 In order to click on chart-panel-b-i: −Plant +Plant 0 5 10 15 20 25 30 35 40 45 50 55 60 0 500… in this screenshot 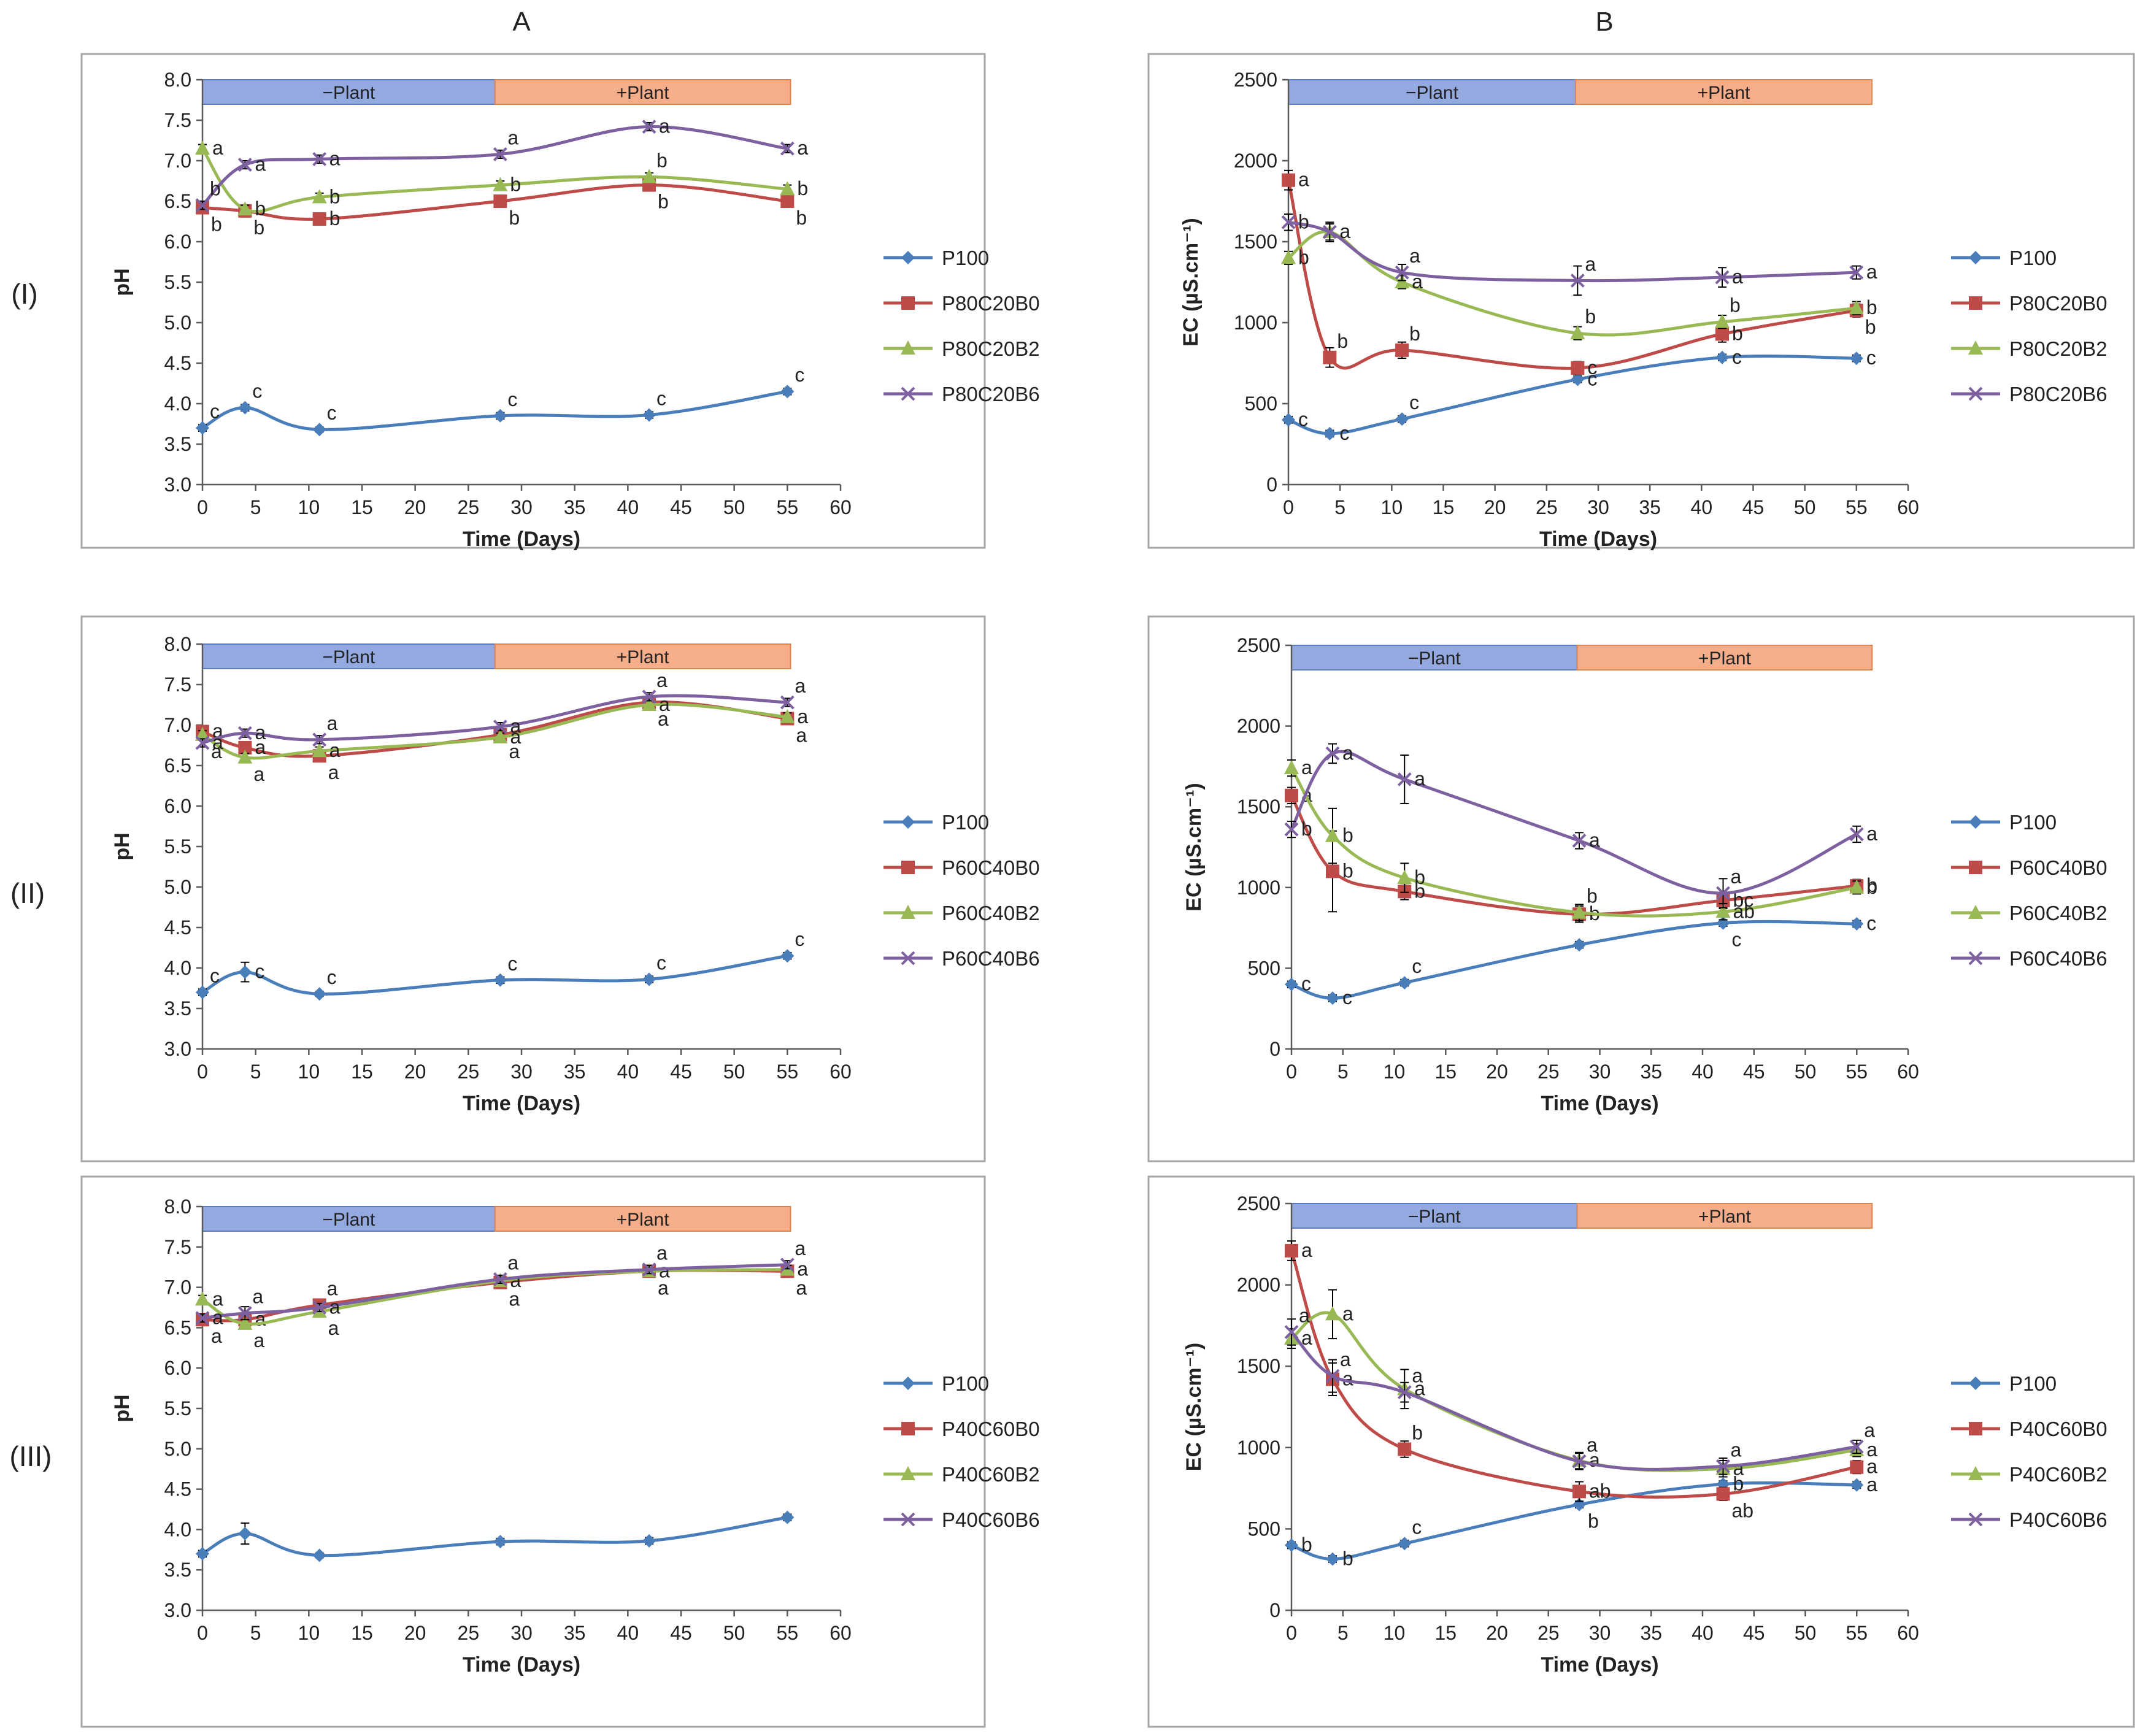, I will do `click(1641, 302)`.